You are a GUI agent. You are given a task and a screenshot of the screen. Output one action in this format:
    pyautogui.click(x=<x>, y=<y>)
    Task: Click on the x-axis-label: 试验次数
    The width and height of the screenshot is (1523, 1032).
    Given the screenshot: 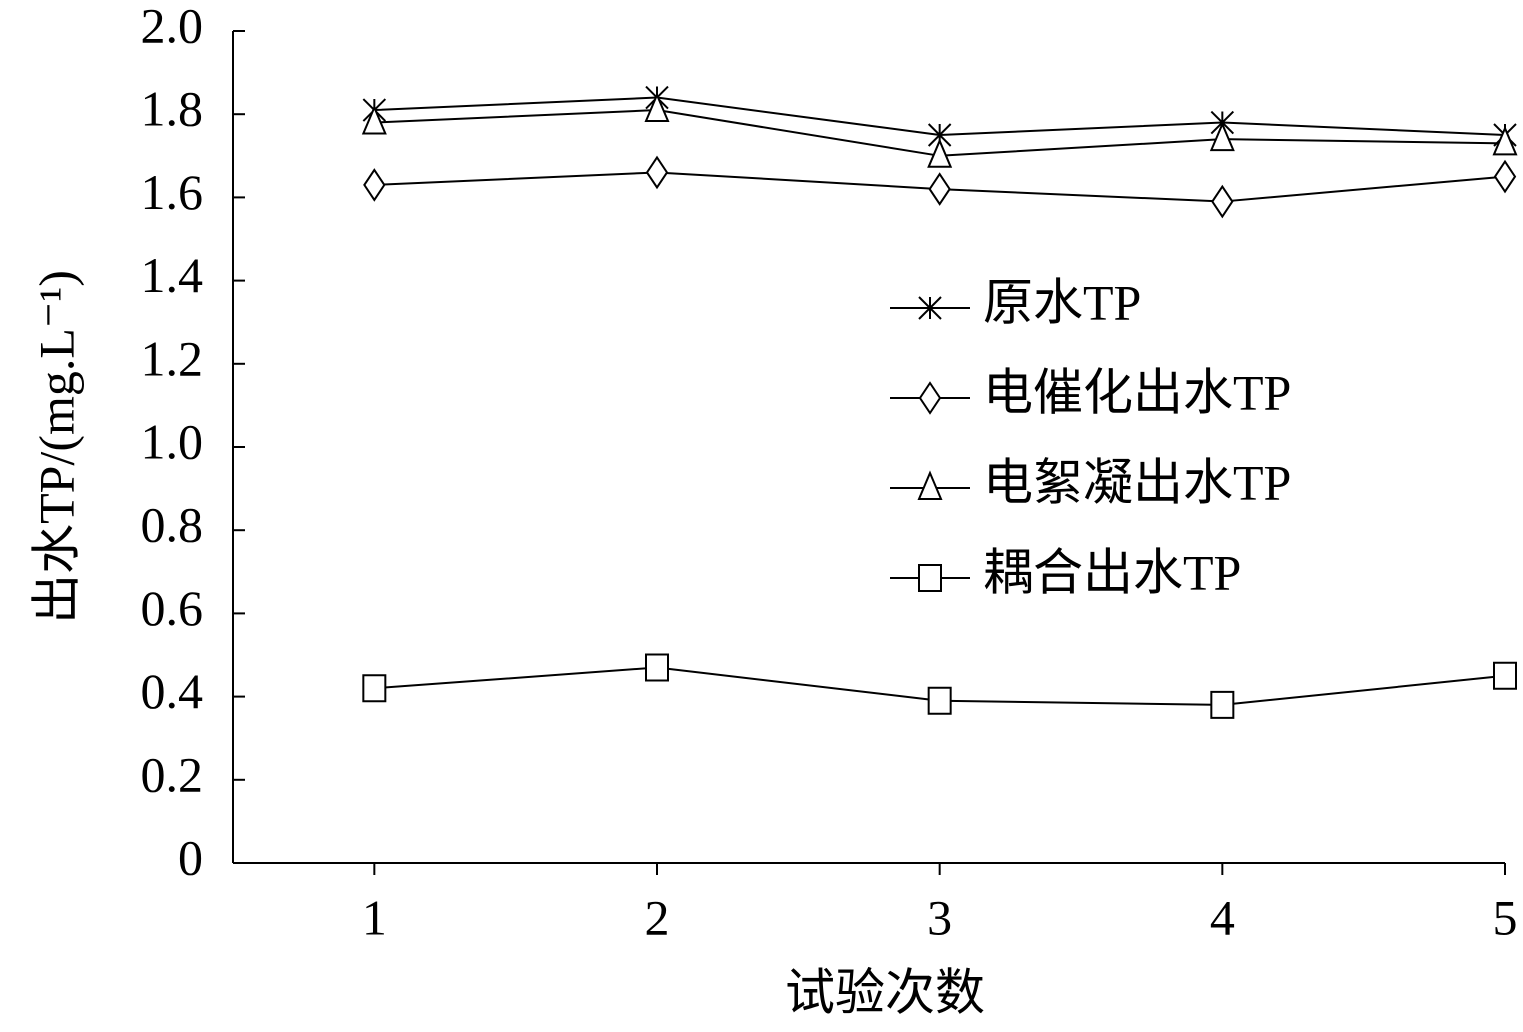 What is the action you would take?
    pyautogui.click(x=885, y=992)
    